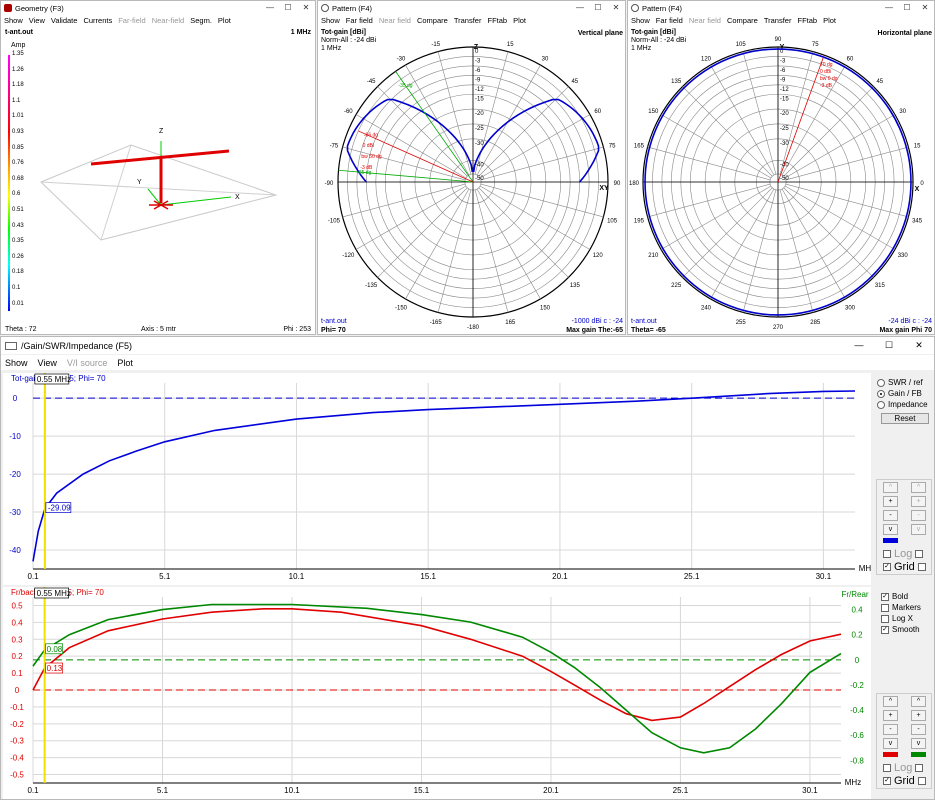  Describe the element at coordinates (907, 629) in the screenshot. I see `smooth-checkbox: ✓ Smooth` at that location.